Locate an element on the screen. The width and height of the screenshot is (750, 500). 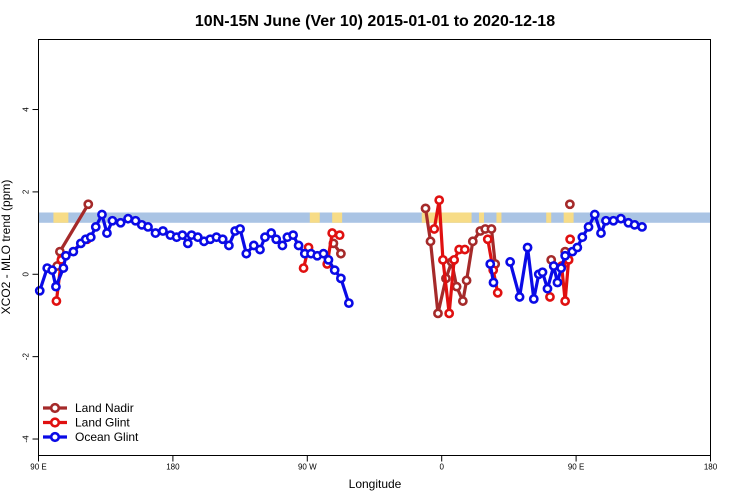
ocean-band is located at coordinates (374, 217).